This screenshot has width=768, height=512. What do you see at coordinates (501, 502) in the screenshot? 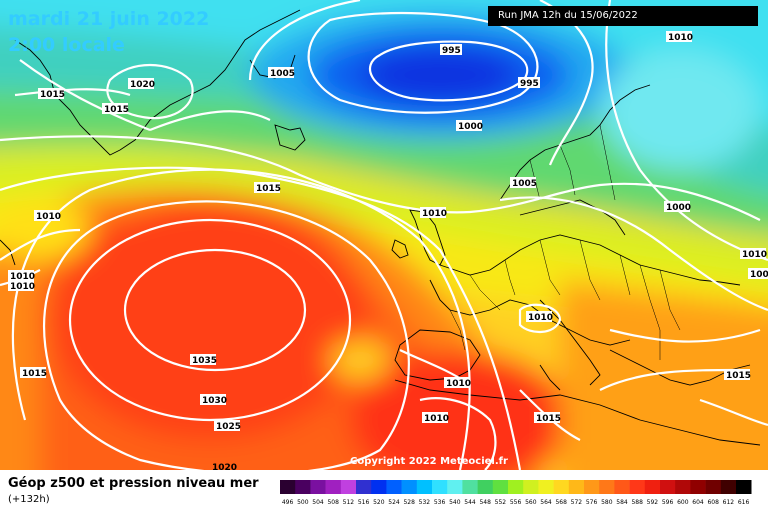
I see `legend-value: 552` at bounding box center [501, 502].